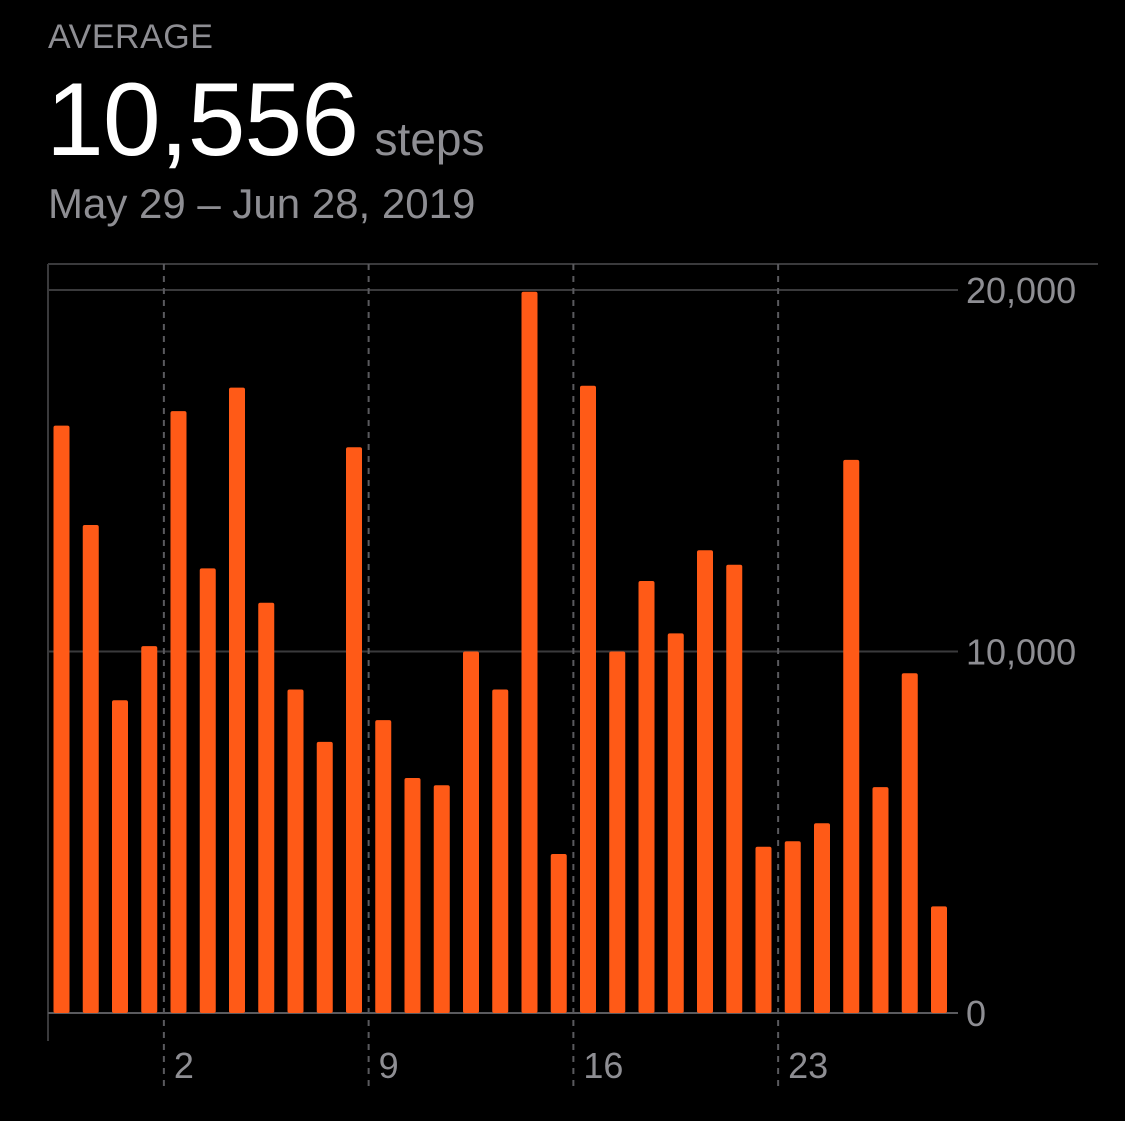 The image size is (1125, 1121). I want to click on y-tick-label: 20,000, so click(1021, 290).